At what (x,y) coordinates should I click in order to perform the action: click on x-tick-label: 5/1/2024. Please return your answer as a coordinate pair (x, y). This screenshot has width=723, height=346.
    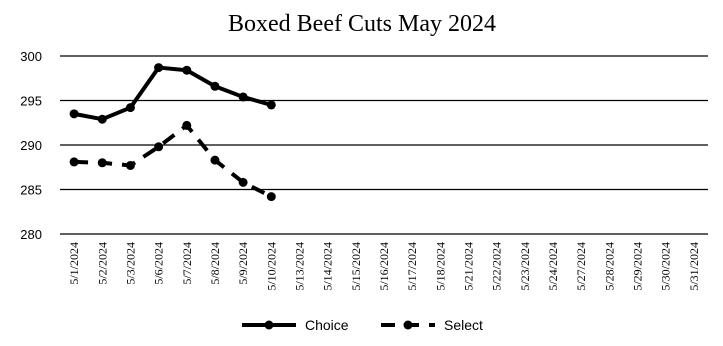
    Looking at the image, I should click on (74, 263).